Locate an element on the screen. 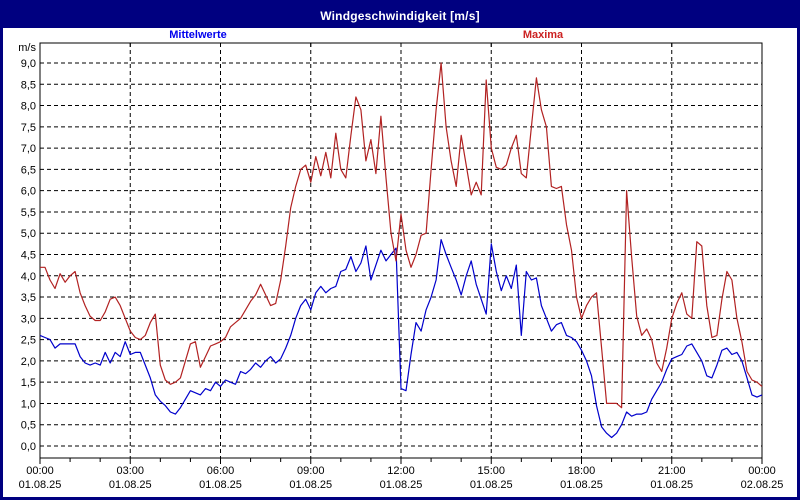  x-tick-time-label: 03:00 is located at coordinates (130, 471).